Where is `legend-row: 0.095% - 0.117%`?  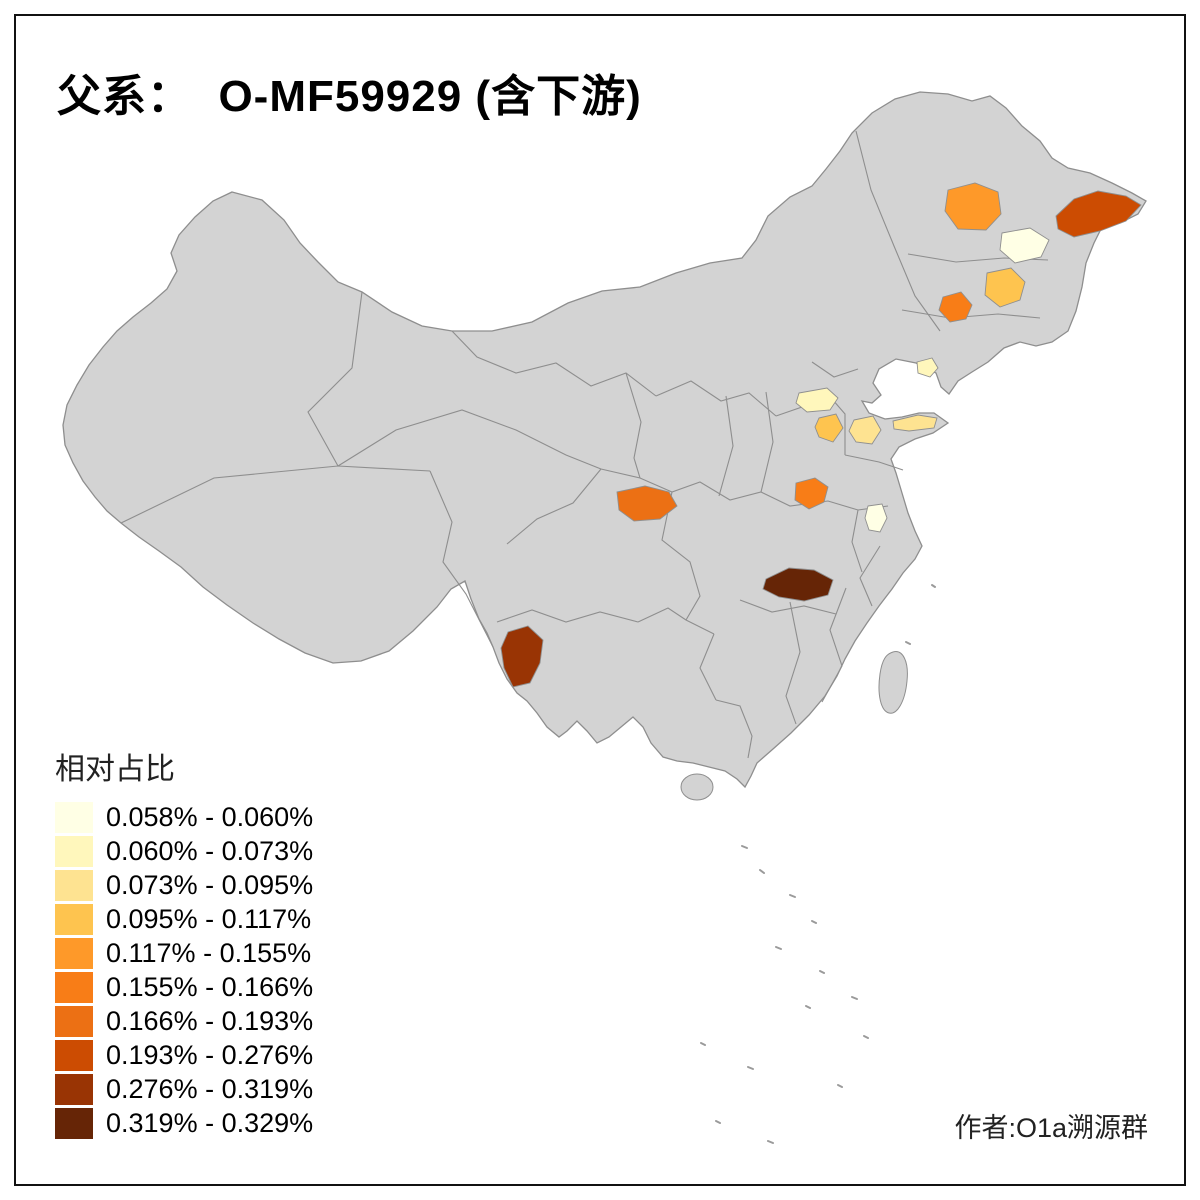 legend-row: 0.095% - 0.117% is located at coordinates (184, 919).